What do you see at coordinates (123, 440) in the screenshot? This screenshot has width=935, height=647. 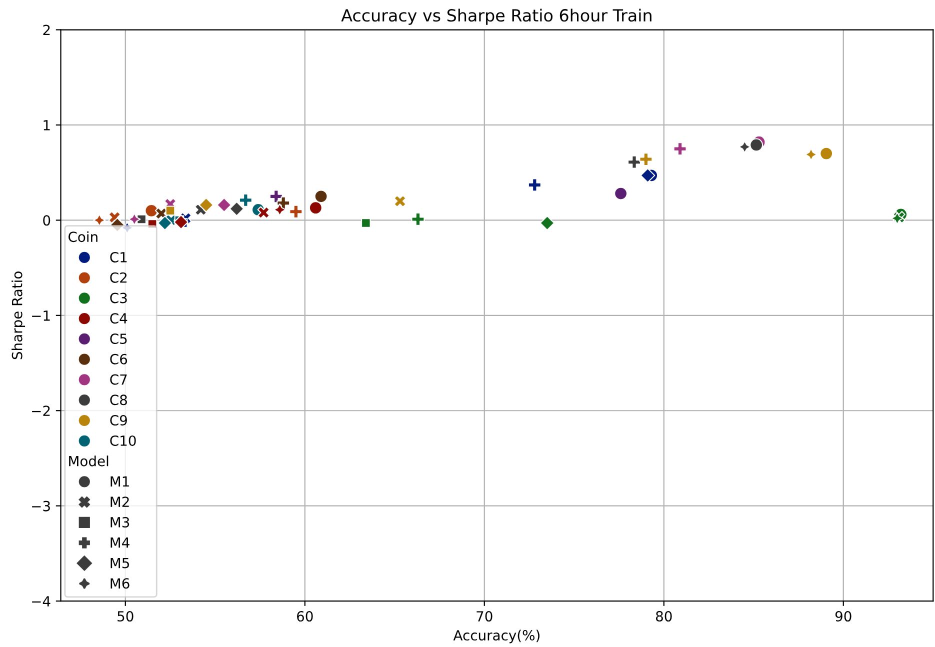 I see `legend-label: C10` at bounding box center [123, 440].